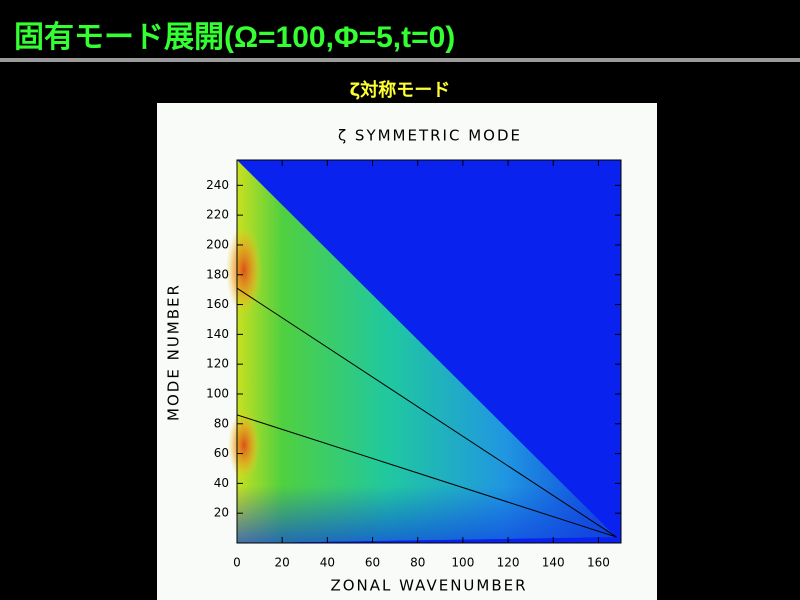 Image resolution: width=800 pixels, height=600 pixels. Describe the element at coordinates (400, 60) in the screenshot. I see `title-rule` at that location.